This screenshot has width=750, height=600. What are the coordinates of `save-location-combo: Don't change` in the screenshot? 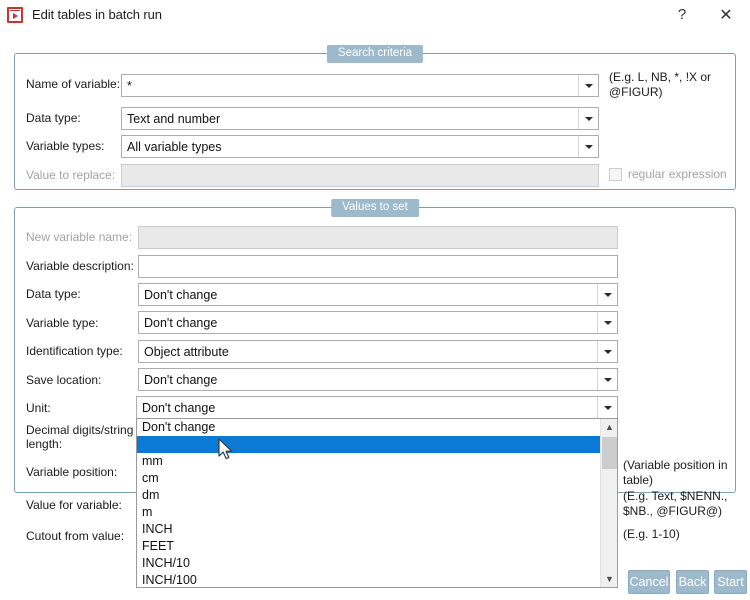 It's located at (378, 379).